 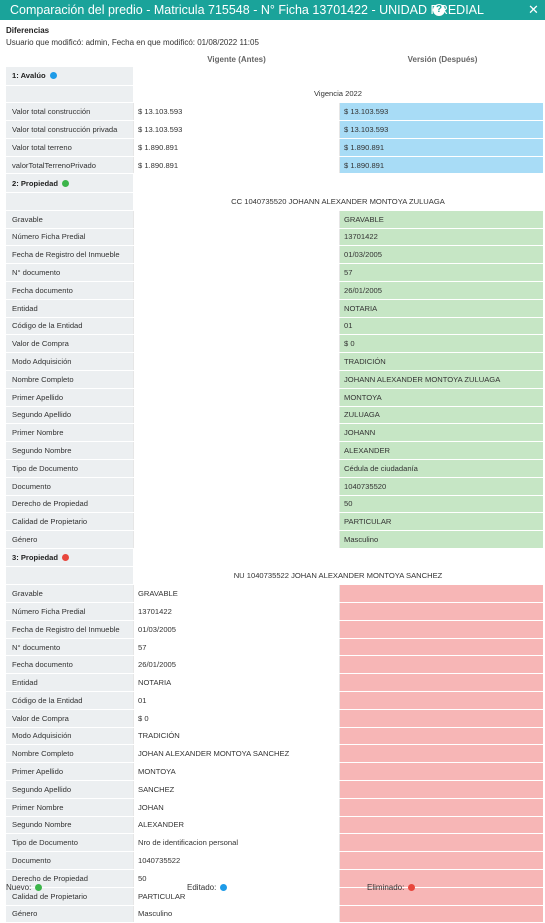 I want to click on before-value: 50, so click(x=236, y=878).